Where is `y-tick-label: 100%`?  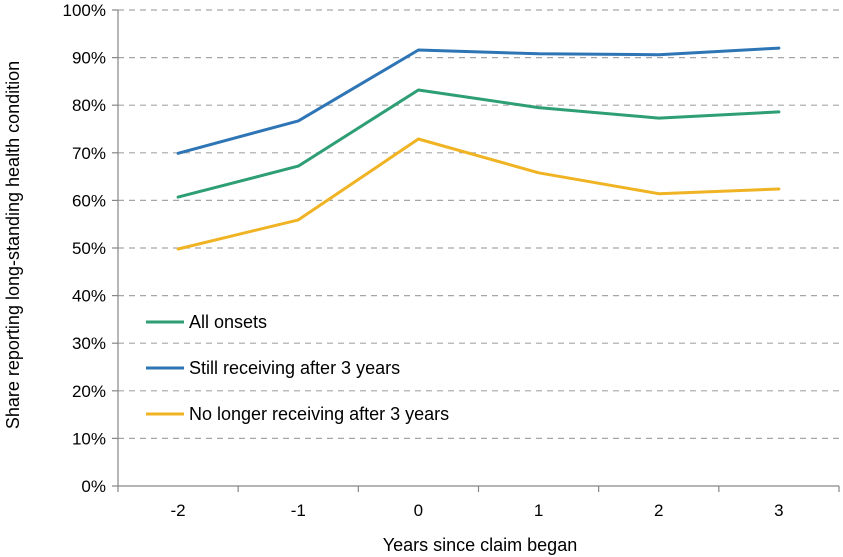 y-tick-label: 100% is located at coordinates (84, 10).